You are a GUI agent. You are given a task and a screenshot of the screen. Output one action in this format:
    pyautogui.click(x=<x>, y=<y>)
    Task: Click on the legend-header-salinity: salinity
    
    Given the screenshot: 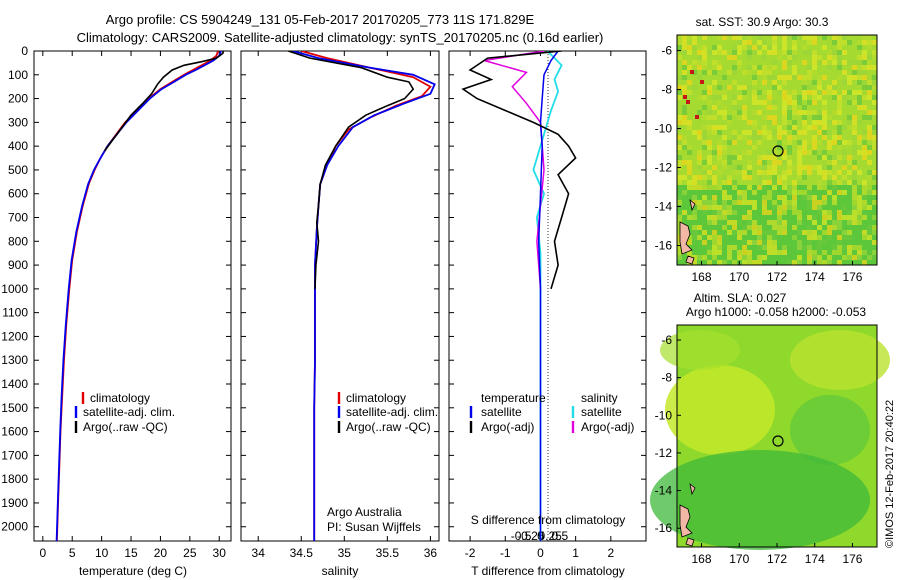 What is the action you would take?
    pyautogui.click(x=599, y=398)
    